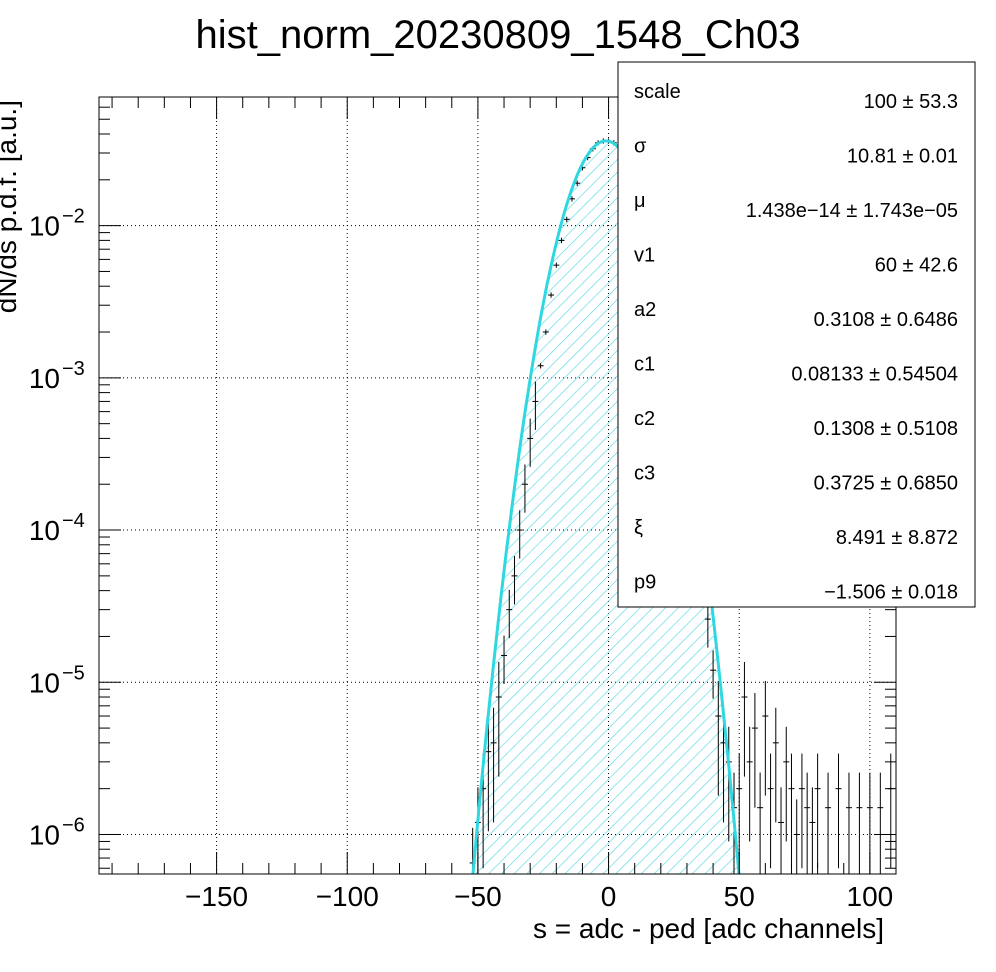 The width and height of the screenshot is (996, 972). I want to click on x-tick-label: 0, so click(609, 896).